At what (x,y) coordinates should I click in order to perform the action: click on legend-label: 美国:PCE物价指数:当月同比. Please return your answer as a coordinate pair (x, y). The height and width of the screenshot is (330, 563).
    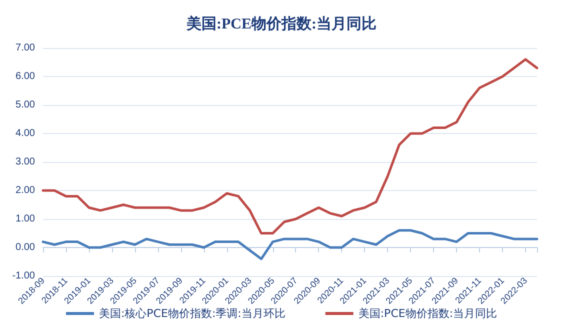
    Looking at the image, I should click on (428, 313).